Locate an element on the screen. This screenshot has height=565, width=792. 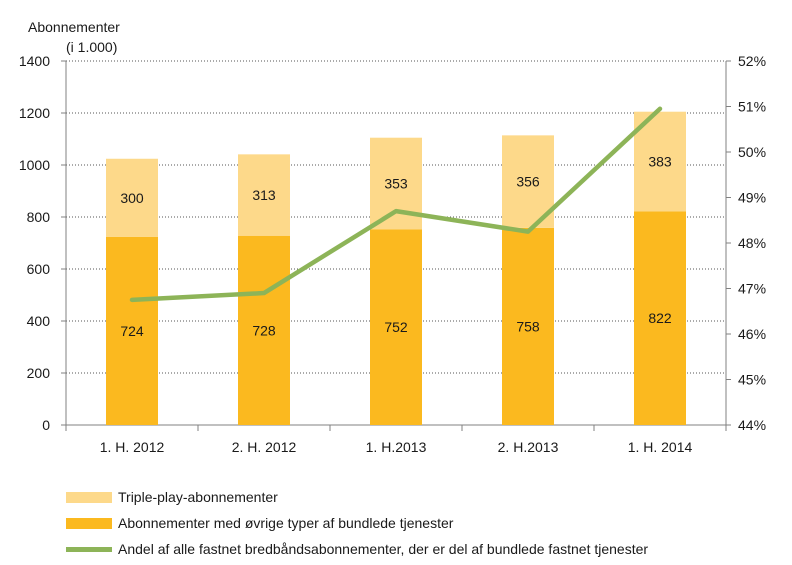
legend-item-triple-play: Triple-play-abonnementer is located at coordinates (357, 497).